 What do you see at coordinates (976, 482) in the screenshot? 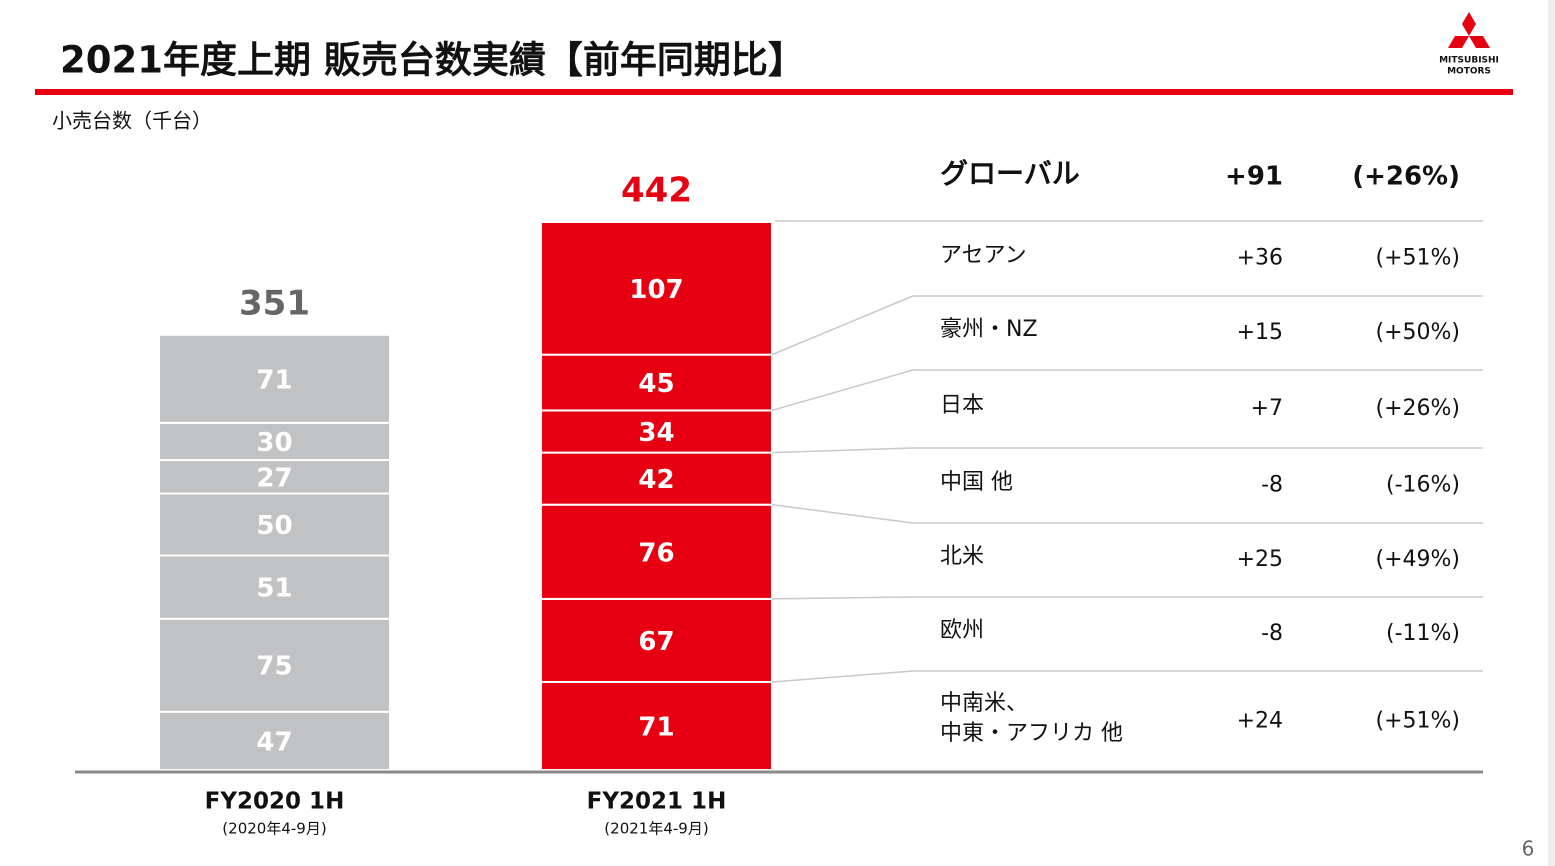
I see `region-name: 中国 他` at bounding box center [976, 482].